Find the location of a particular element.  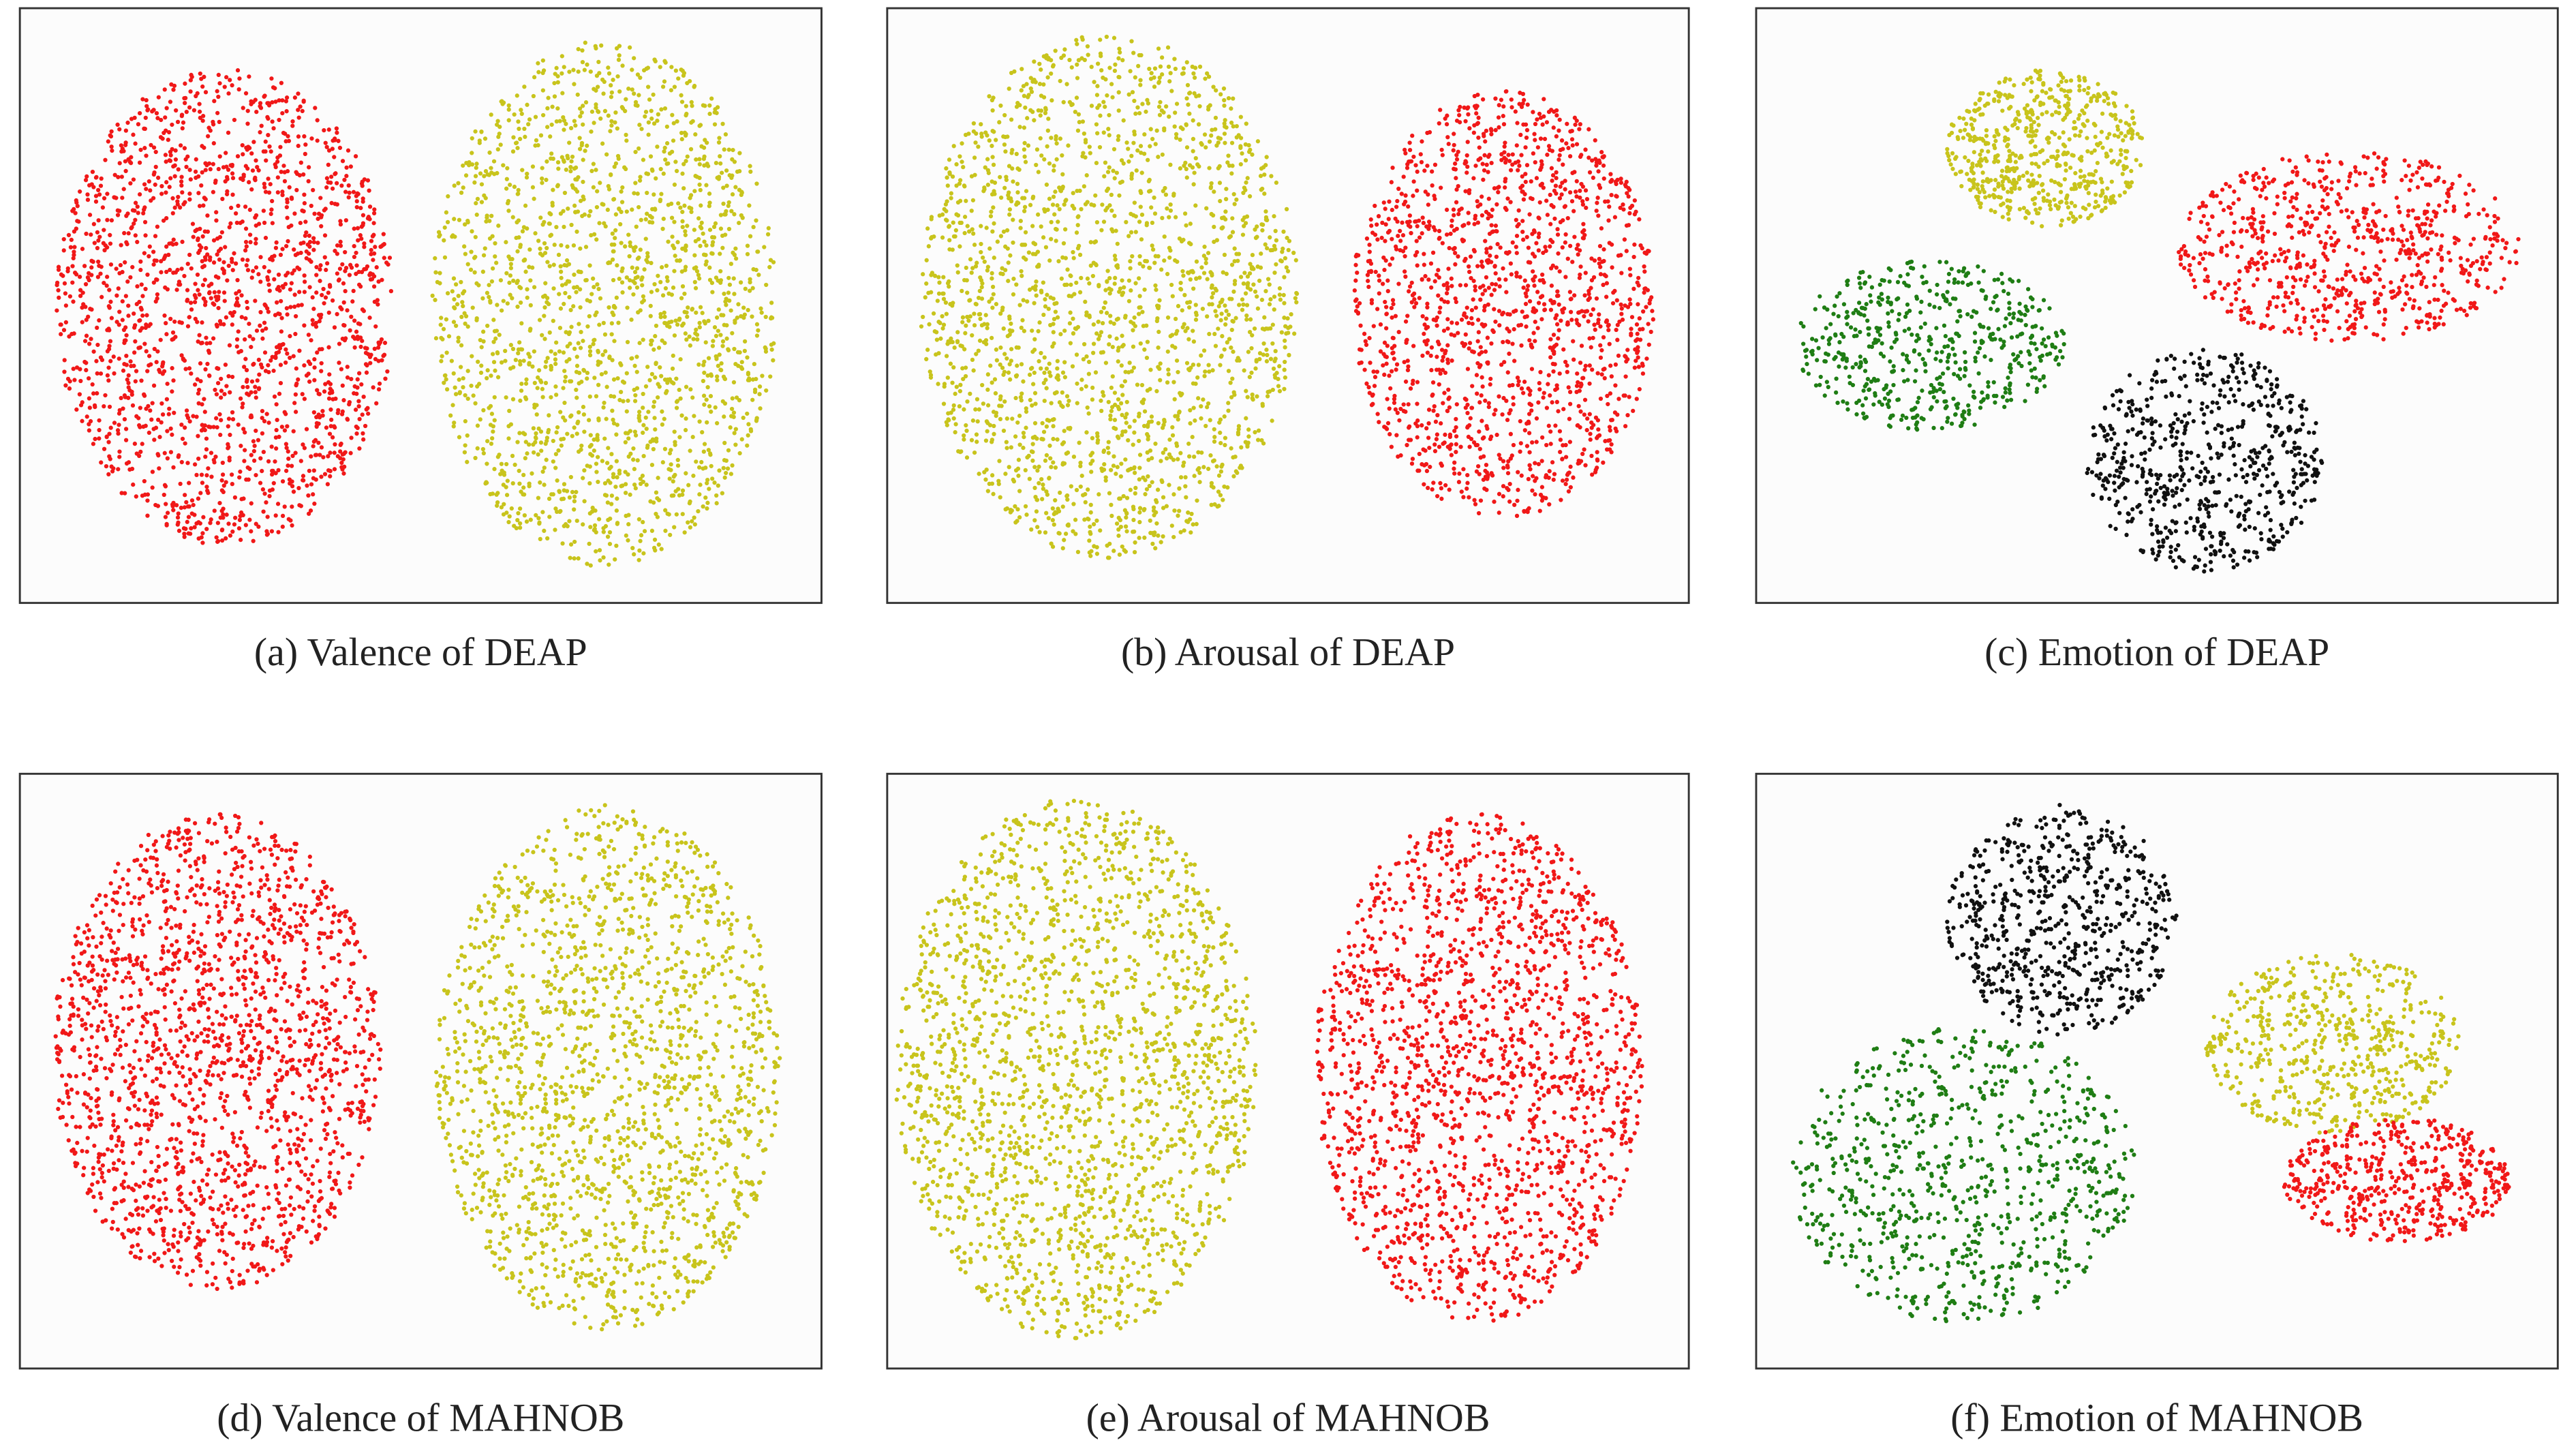

caption: (b) Arousal of DEAP is located at coordinates (1288, 652).